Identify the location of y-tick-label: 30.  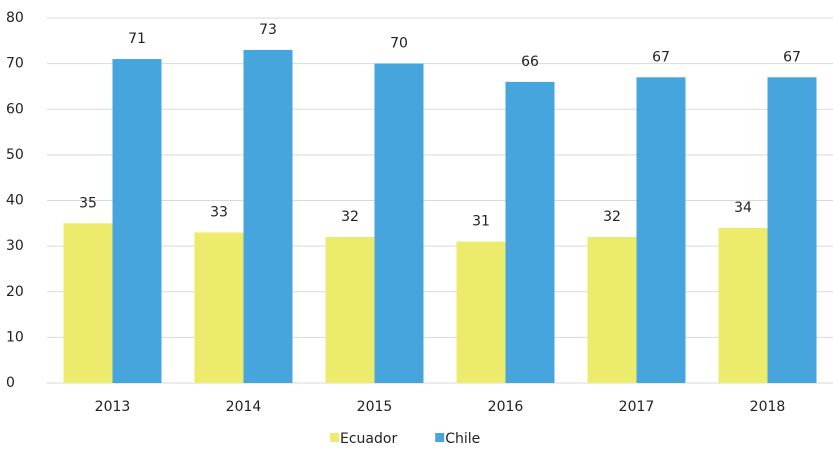
(15, 246).